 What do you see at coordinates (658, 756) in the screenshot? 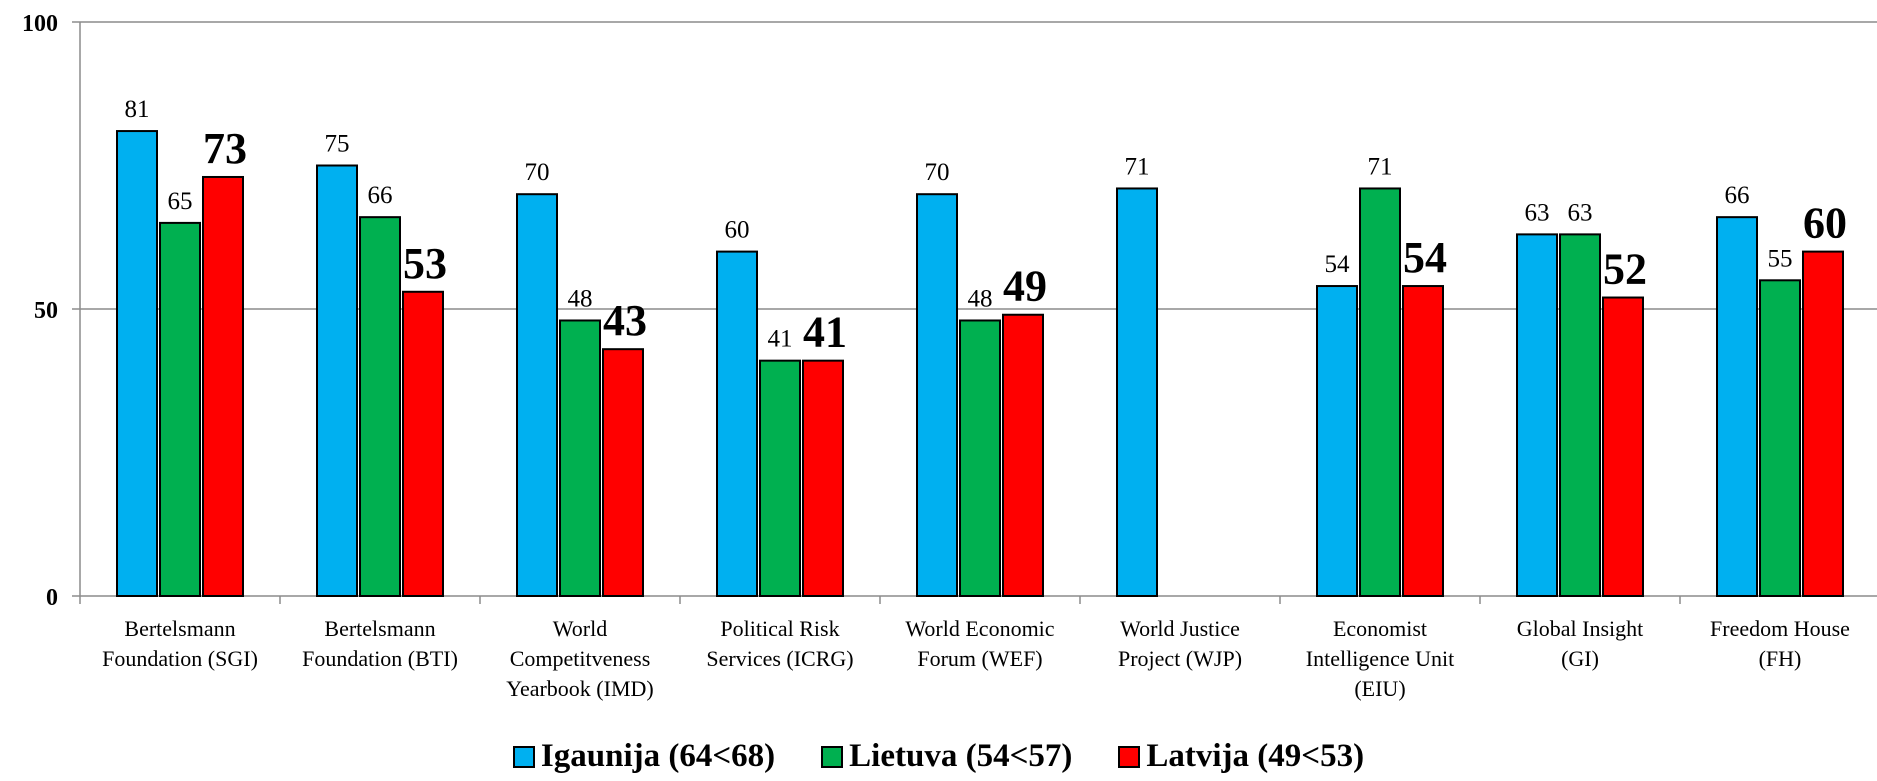
I see `legend-label: Igaunija (64<68)` at bounding box center [658, 756].